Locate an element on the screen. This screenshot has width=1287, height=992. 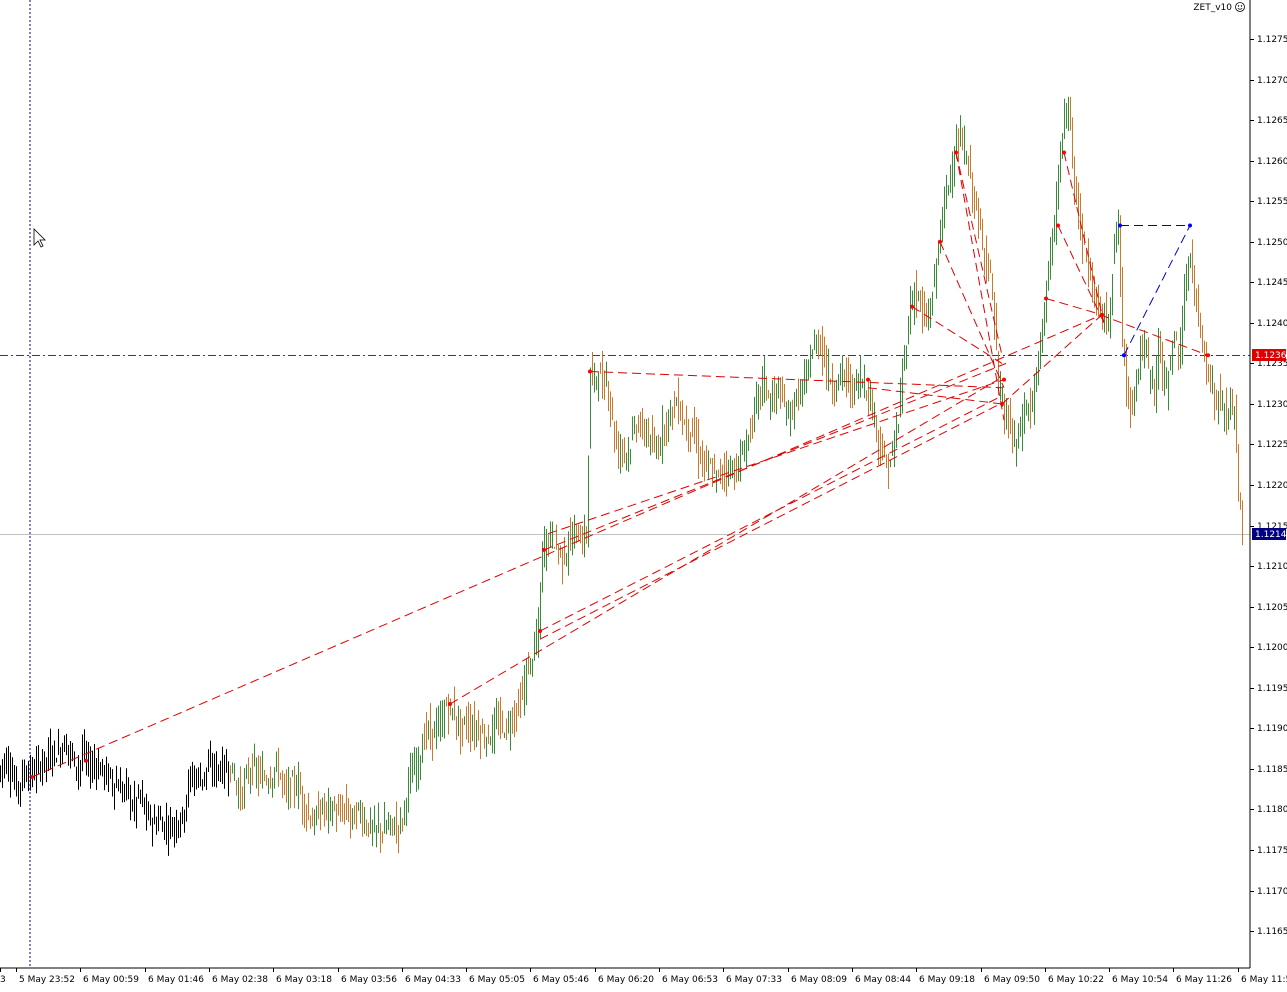
price-tick-label: 1.1235 is located at coordinates (1272, 364).